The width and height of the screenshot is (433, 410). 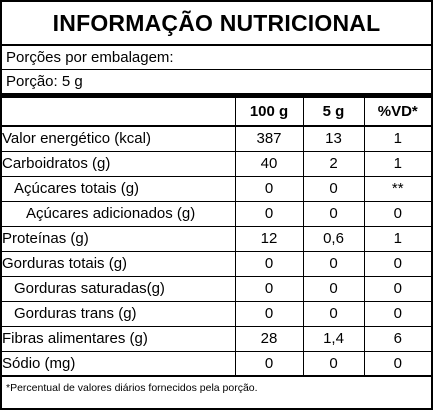 What do you see at coordinates (269, 112) in the screenshot?
I see `column-header-100g: 100 g` at bounding box center [269, 112].